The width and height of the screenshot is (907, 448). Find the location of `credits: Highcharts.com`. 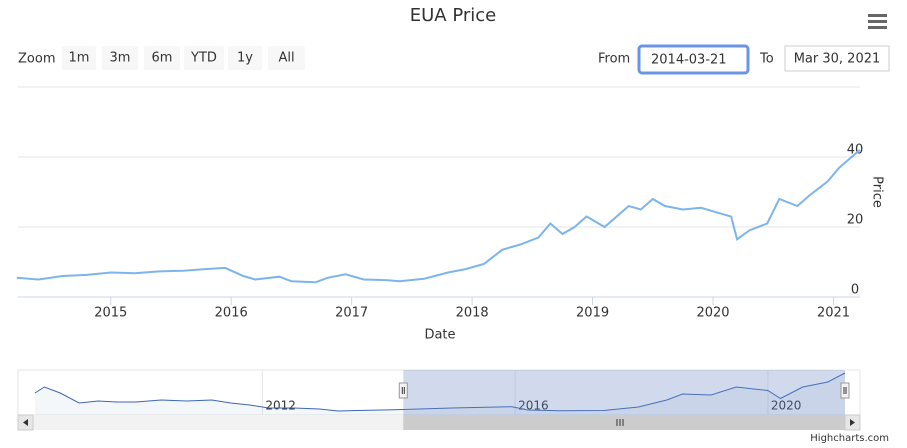

credits: Highcharts.com is located at coordinates (849, 438).